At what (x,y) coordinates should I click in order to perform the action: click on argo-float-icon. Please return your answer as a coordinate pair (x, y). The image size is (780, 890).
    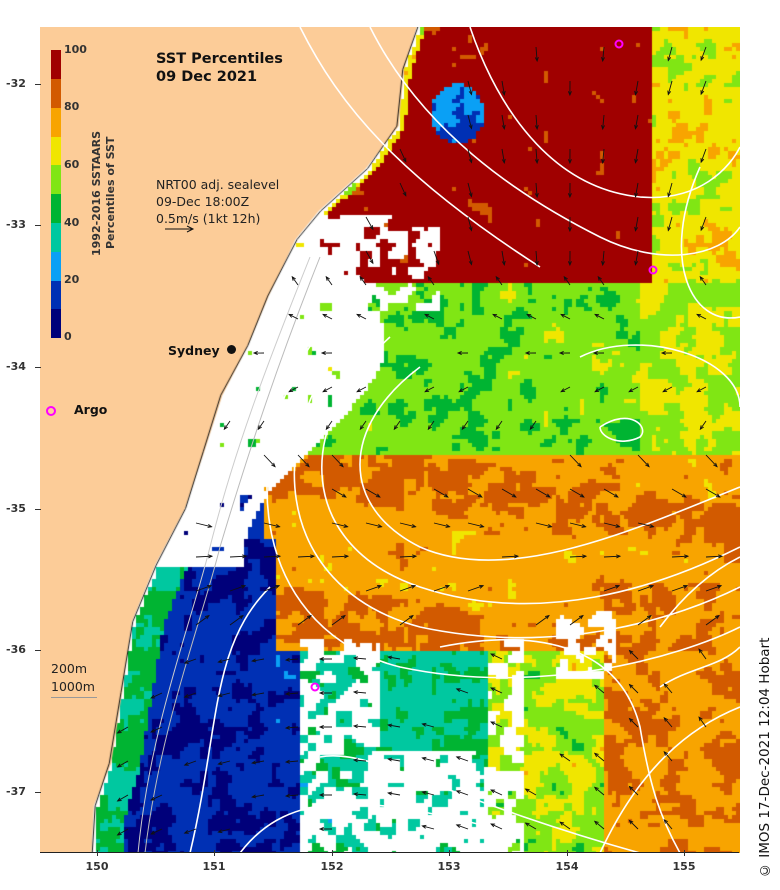
    Looking at the image, I should click on (315, 687).